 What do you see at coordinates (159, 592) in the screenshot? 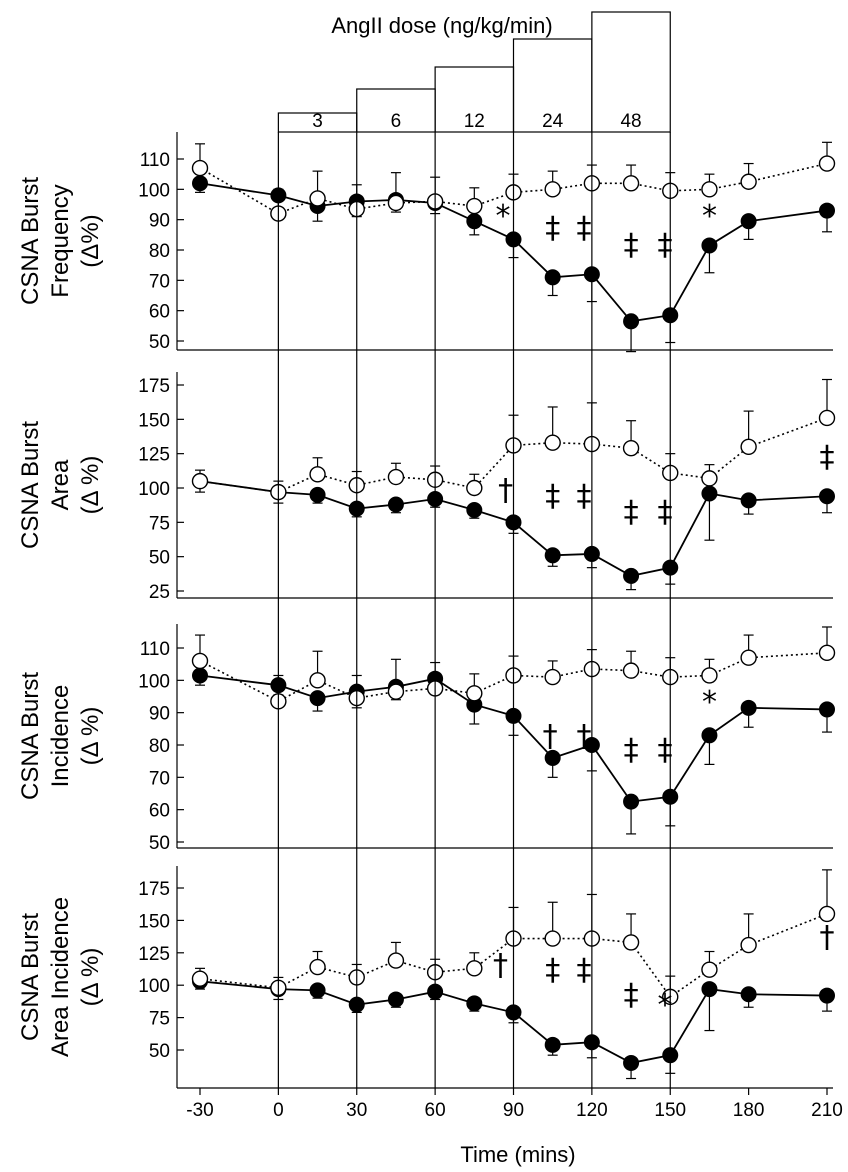
I see `y-tick-label: 25` at bounding box center [159, 592].